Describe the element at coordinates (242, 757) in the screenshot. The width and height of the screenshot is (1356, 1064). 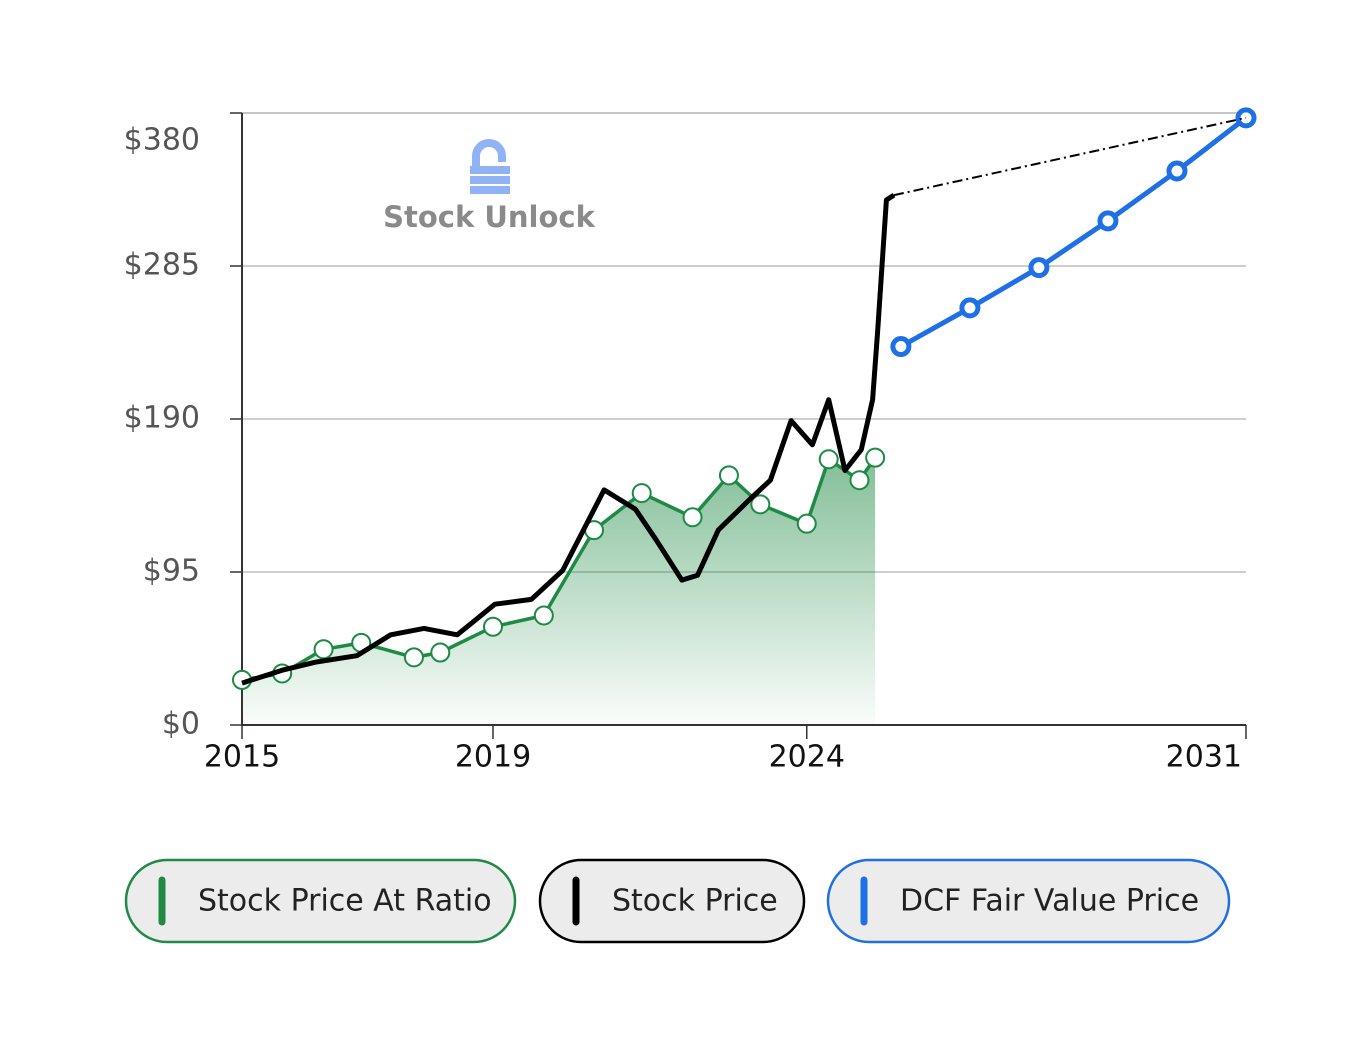
I see `x-tick-label: 2015` at that location.